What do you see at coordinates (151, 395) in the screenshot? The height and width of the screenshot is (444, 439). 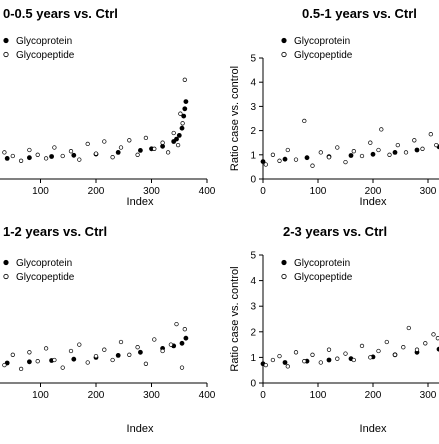 I see `x-tick-label: 300` at bounding box center [151, 395].